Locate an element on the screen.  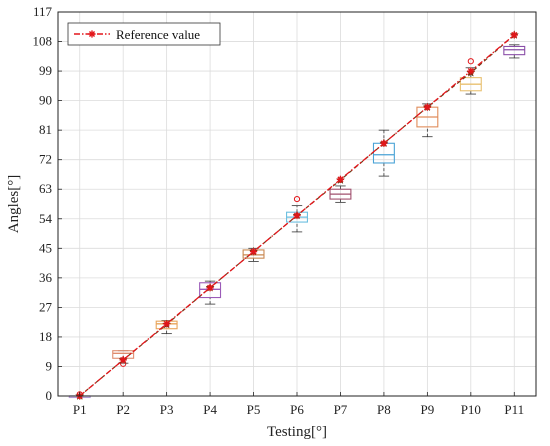
y-tick-label: 18 is located at coordinates (45, 336).